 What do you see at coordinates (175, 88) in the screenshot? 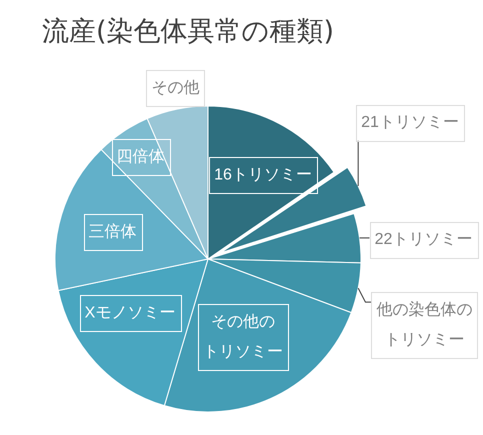
I see `slice-label: その他` at bounding box center [175, 88].